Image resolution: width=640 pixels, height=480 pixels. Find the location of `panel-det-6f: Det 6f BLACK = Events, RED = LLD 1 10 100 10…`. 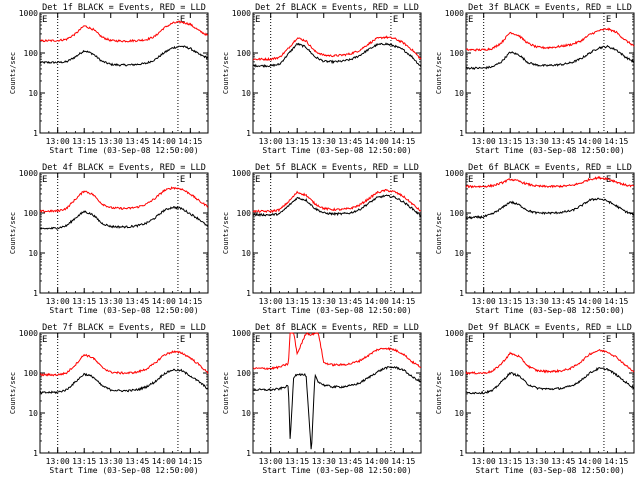

panel-det-6f: Det 6f BLACK = Events, RED = LLD 1 10 100 10… is located at coordinates (535, 239).